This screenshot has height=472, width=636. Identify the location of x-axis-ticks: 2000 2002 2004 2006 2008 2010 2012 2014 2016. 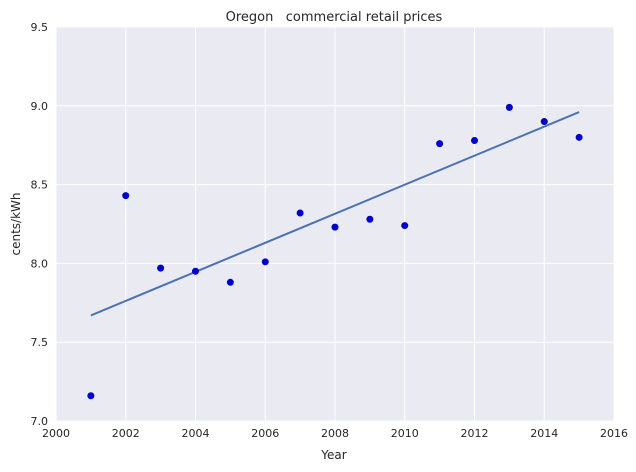
(335, 433).